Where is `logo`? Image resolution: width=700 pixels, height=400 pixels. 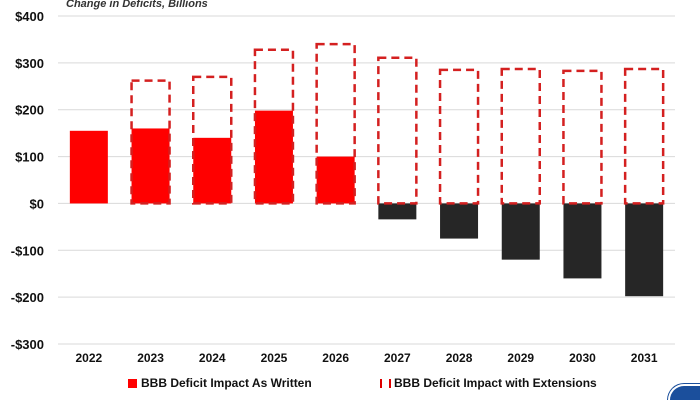 logo is located at coordinates (684, 392).